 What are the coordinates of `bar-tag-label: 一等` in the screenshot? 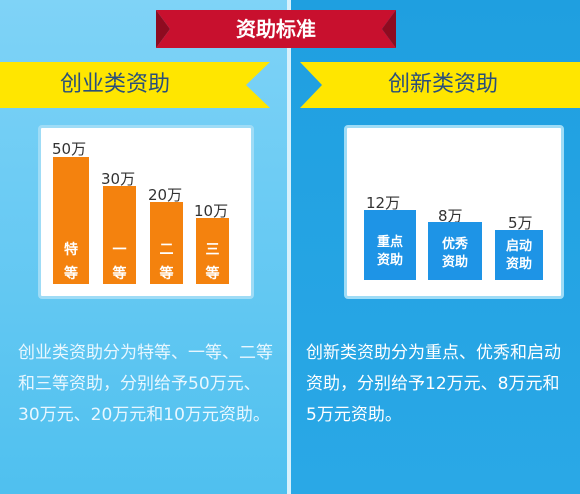 It's located at (119, 262).